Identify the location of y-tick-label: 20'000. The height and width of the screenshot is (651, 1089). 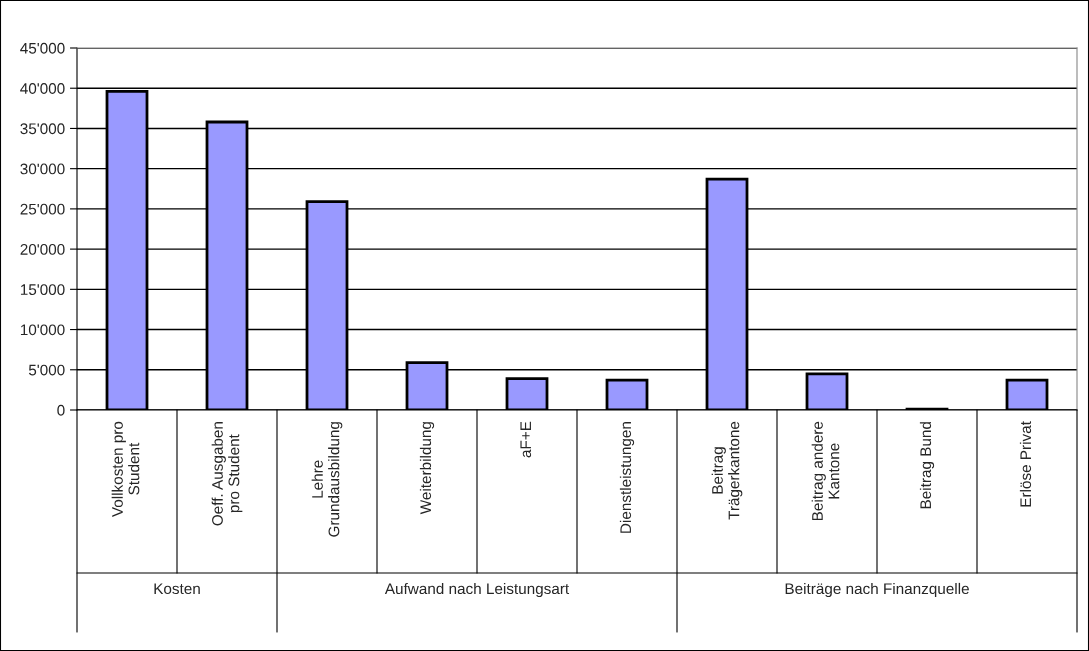
(42, 249).